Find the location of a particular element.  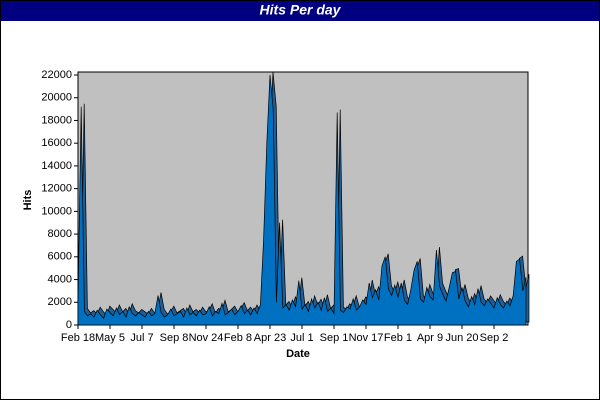

y-tick-label: 0 is located at coordinates (69, 325).